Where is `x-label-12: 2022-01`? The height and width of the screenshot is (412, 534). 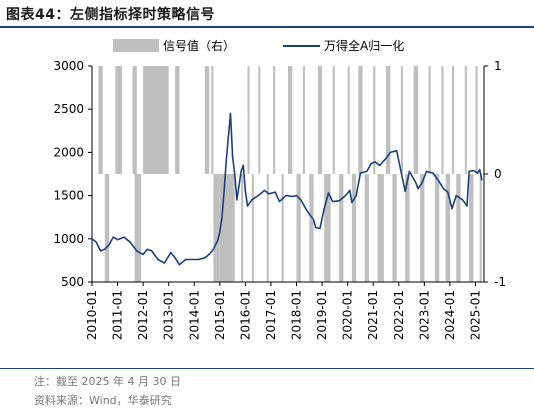
x-label-12: 2022-01 is located at coordinates (399, 315).